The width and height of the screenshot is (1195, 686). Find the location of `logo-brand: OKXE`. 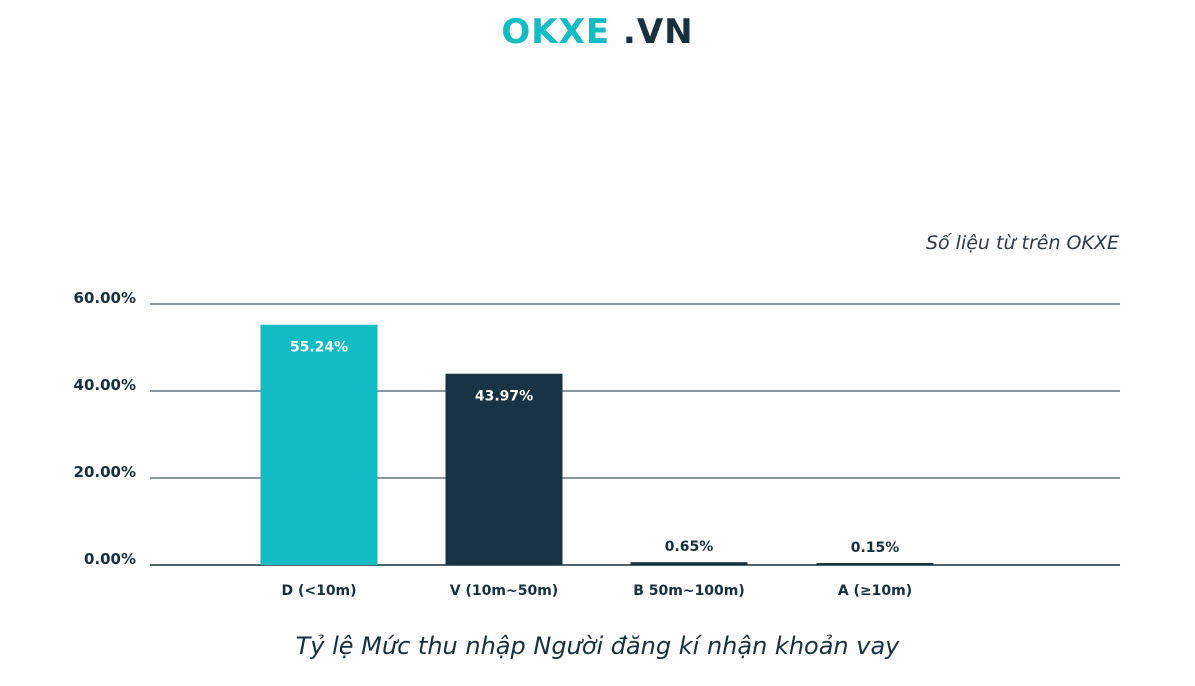

logo-brand: OKXE is located at coordinates (556, 32).